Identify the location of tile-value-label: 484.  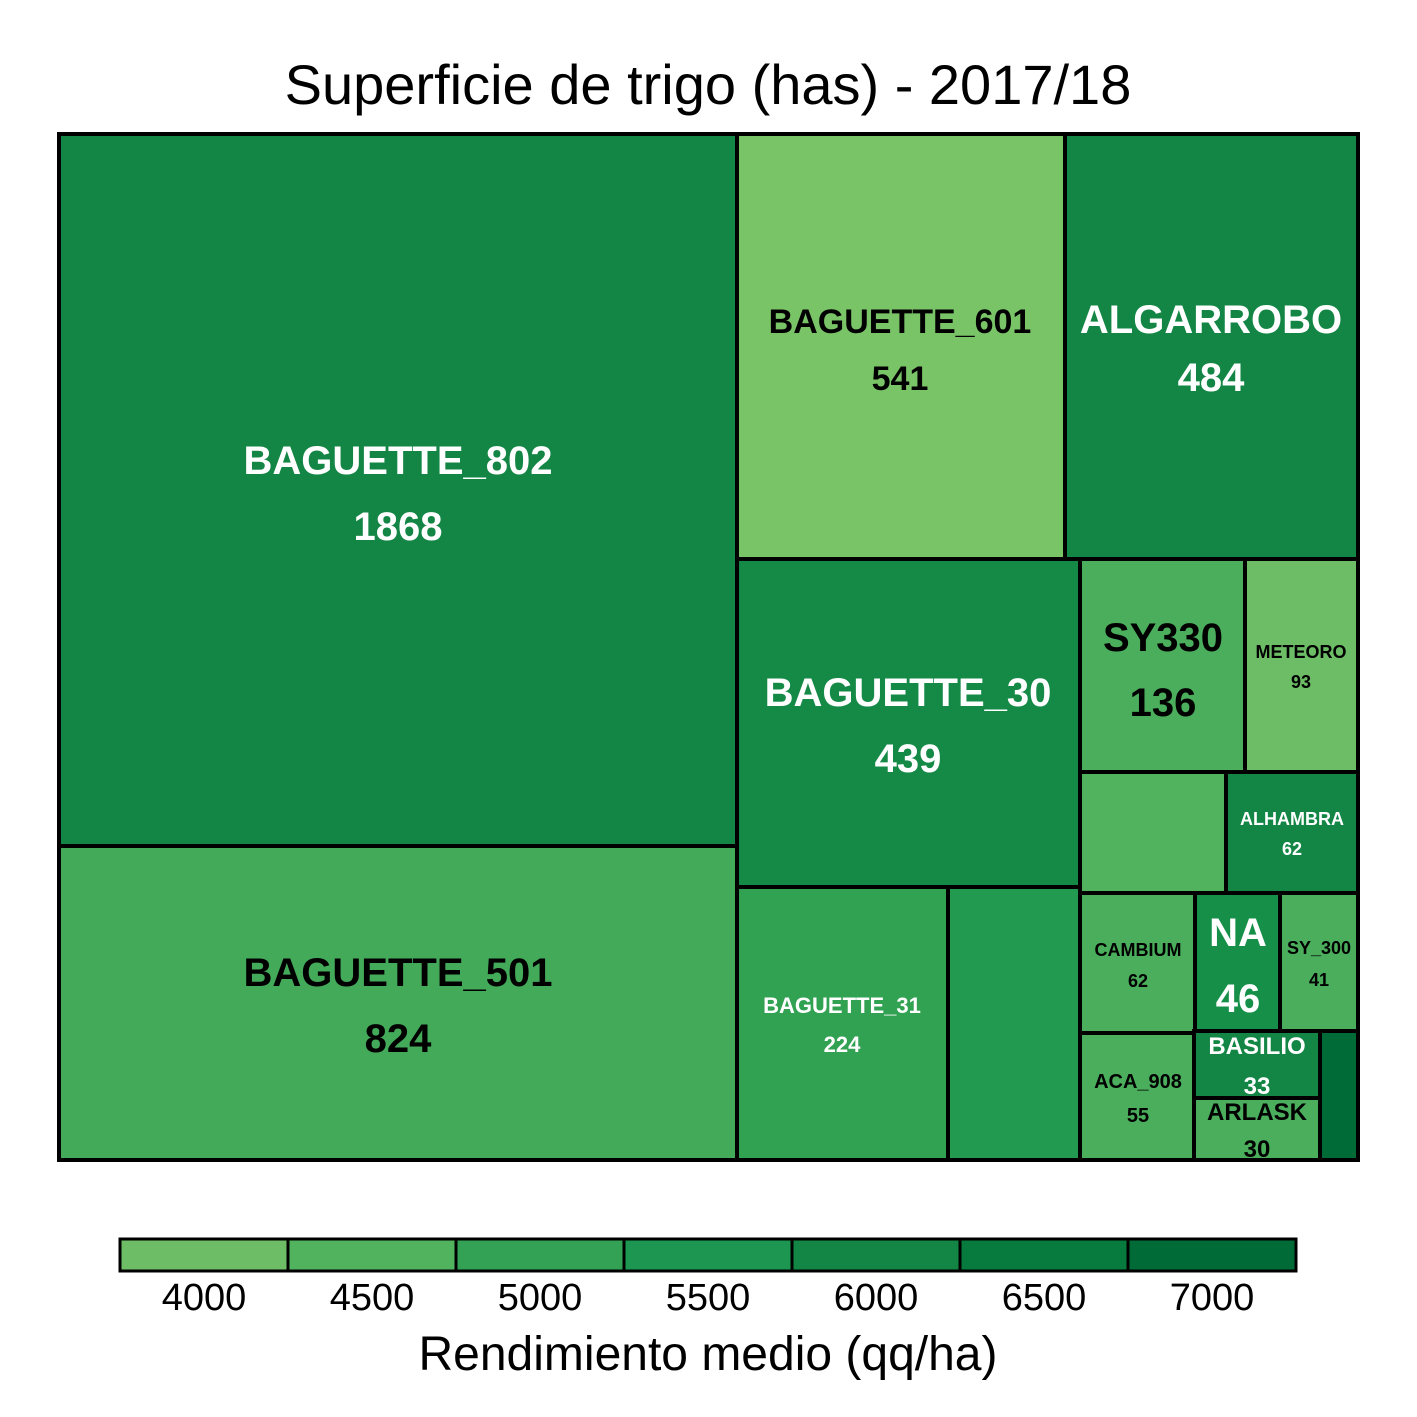
(1211, 378).